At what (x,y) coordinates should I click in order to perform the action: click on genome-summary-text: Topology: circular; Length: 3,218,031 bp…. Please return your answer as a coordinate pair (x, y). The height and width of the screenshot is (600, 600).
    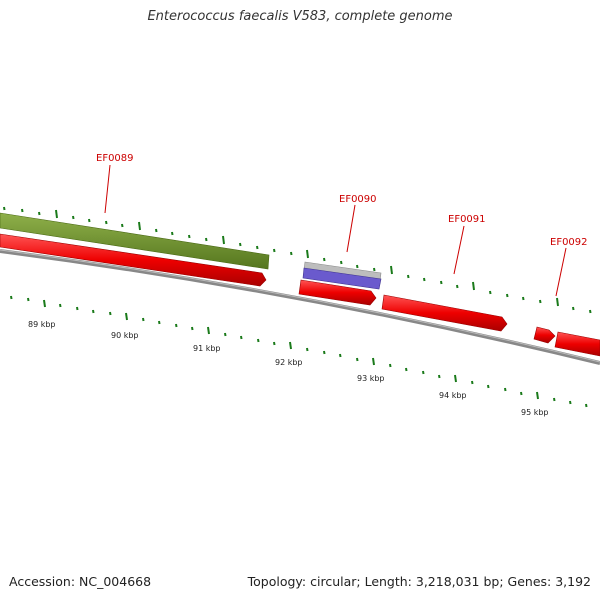
    Looking at the image, I should click on (419, 581).